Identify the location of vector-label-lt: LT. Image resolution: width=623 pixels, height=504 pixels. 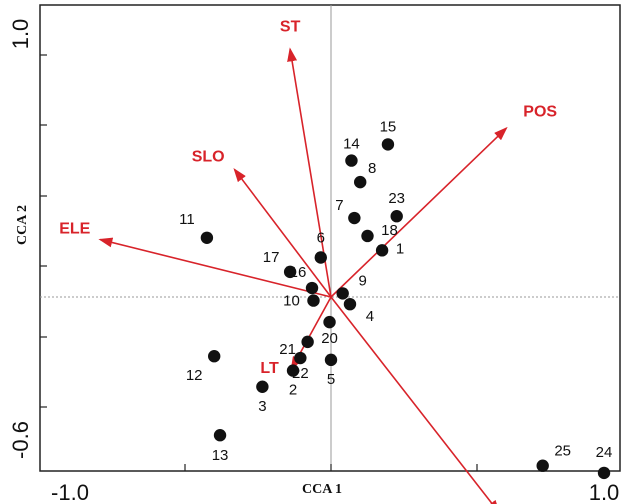
(269, 368).